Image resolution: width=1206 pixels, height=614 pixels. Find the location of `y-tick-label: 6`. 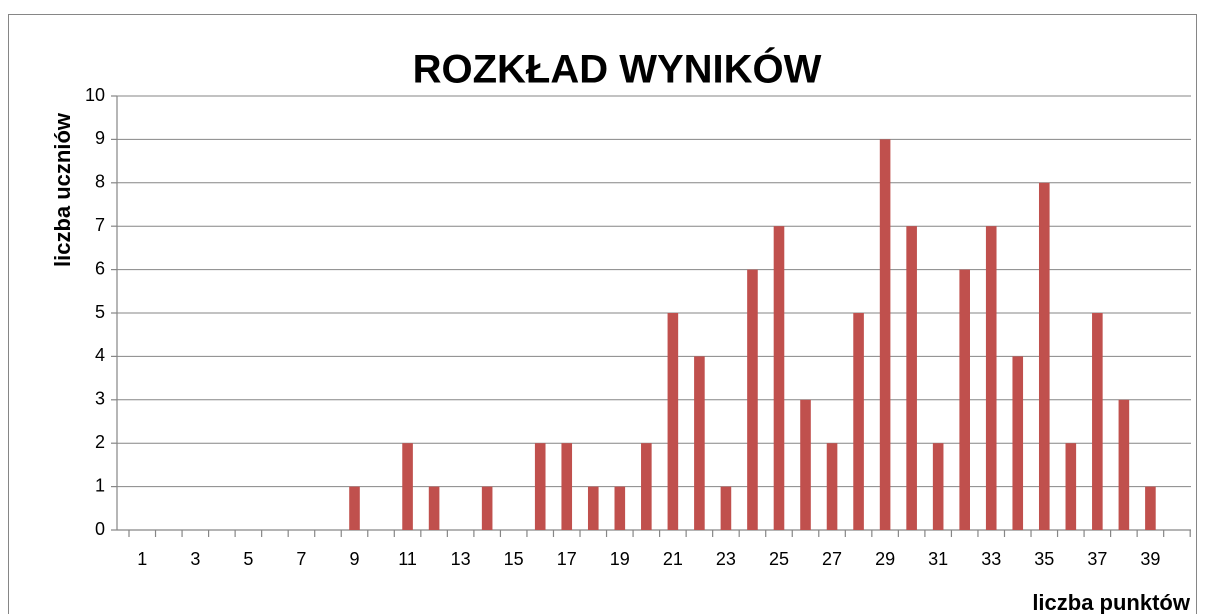

y-tick-label: 6 is located at coordinates (100, 268).